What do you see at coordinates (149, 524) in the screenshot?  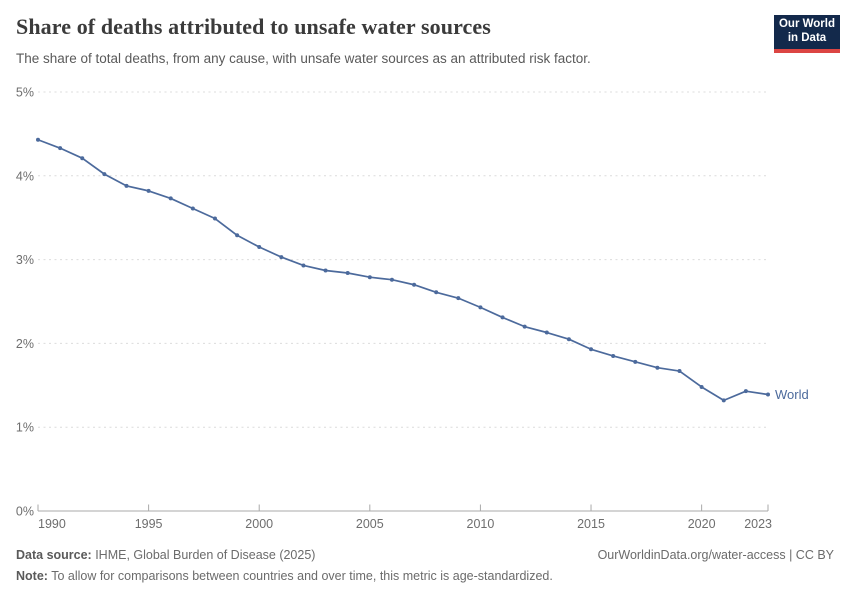 I see `svg-text: 1995` at bounding box center [149, 524].